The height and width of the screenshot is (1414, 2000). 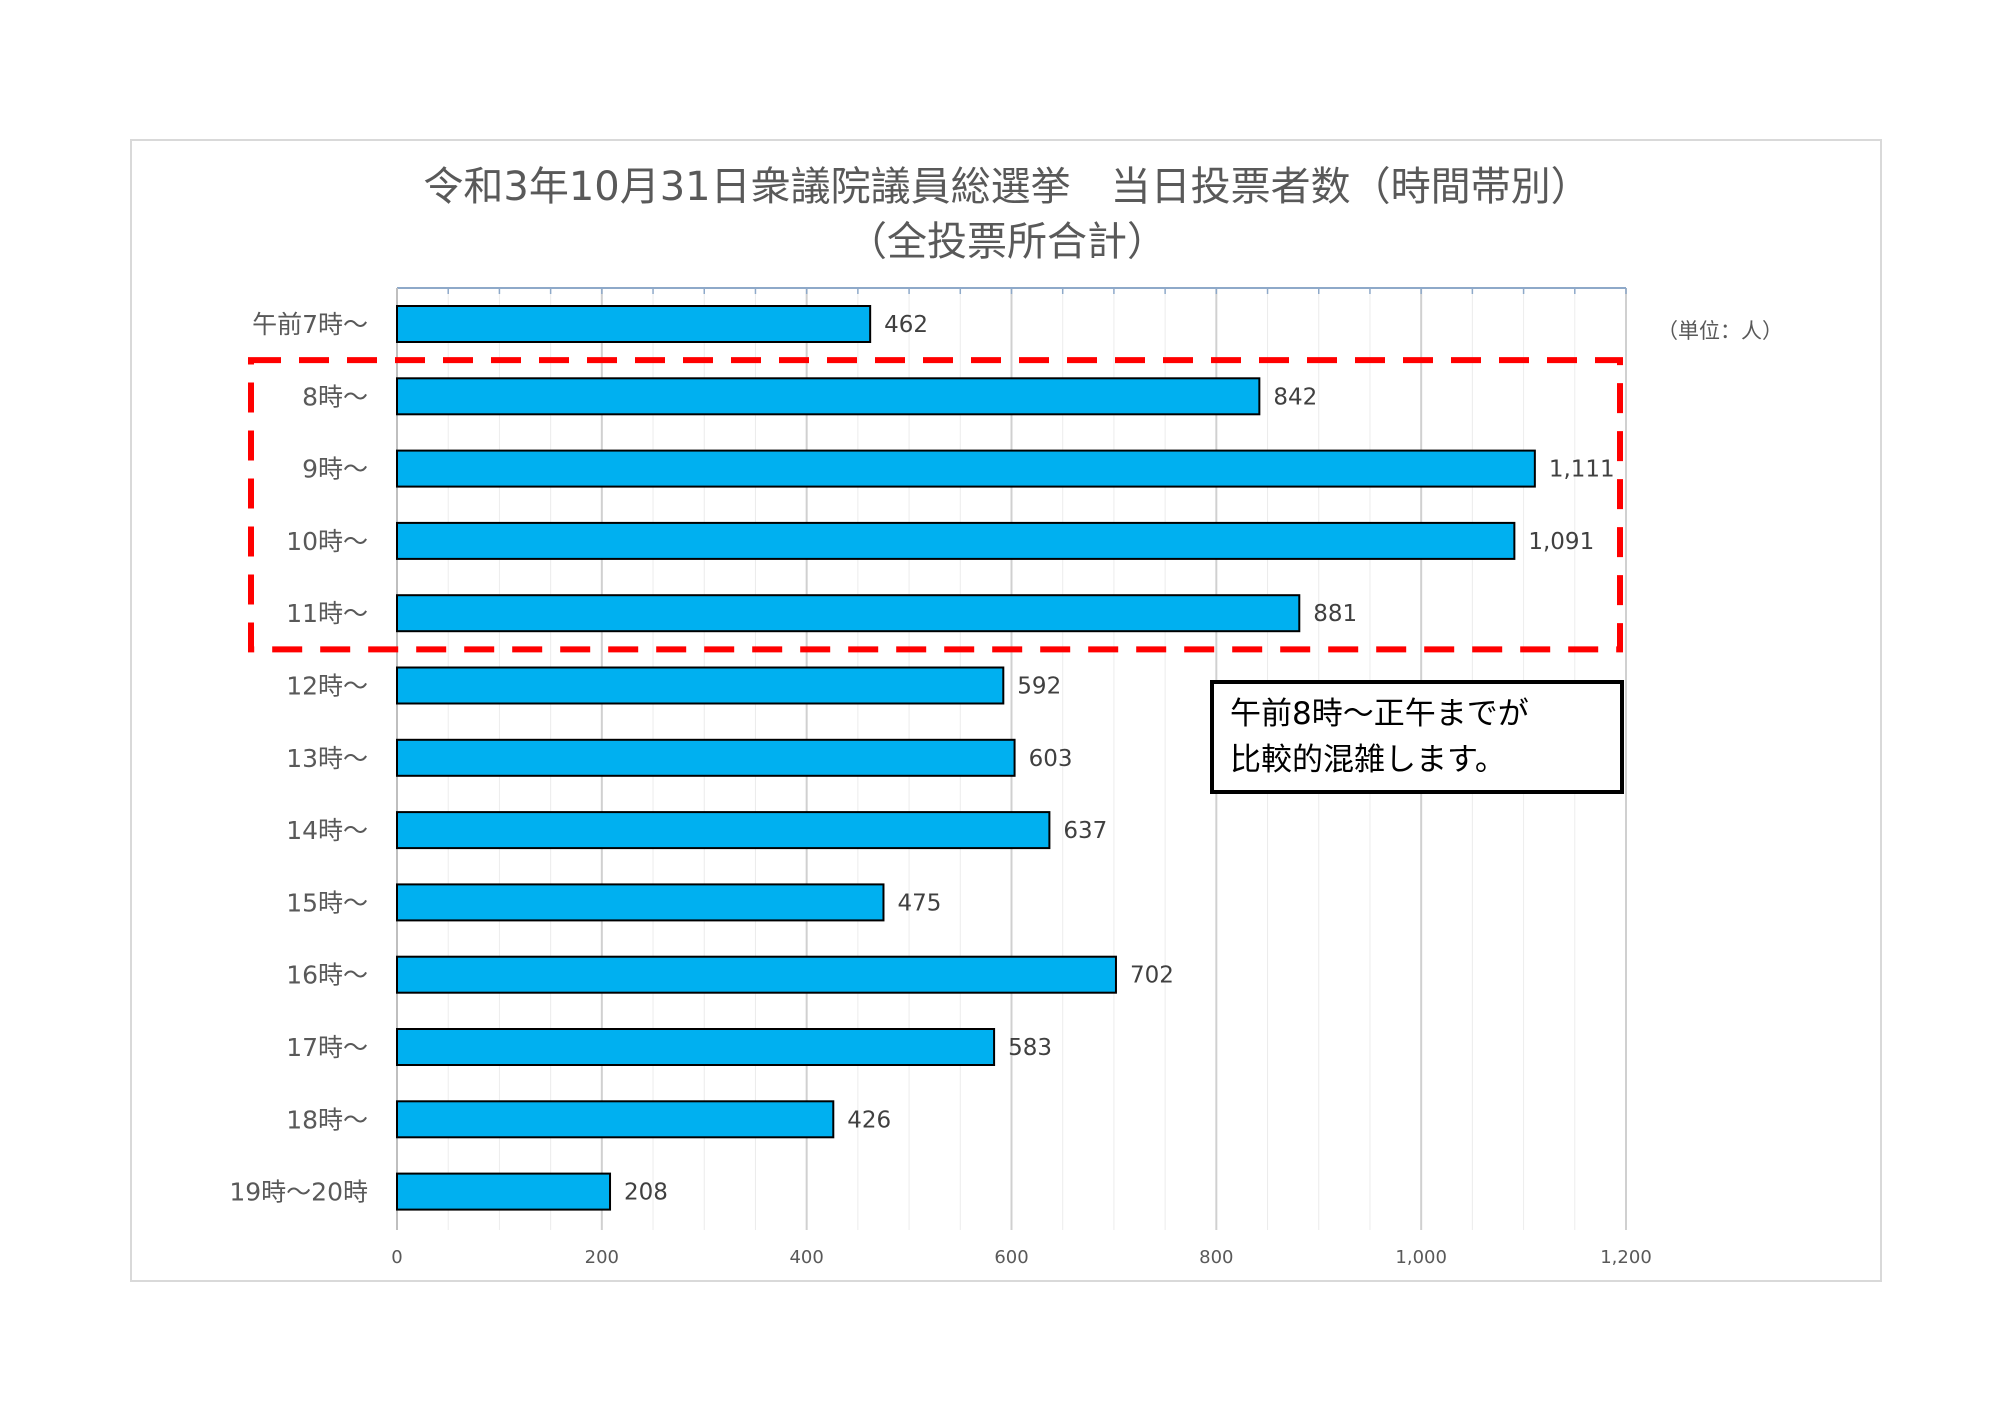 What do you see at coordinates (906, 325) in the screenshot?
I see `value-label: 462` at bounding box center [906, 325].